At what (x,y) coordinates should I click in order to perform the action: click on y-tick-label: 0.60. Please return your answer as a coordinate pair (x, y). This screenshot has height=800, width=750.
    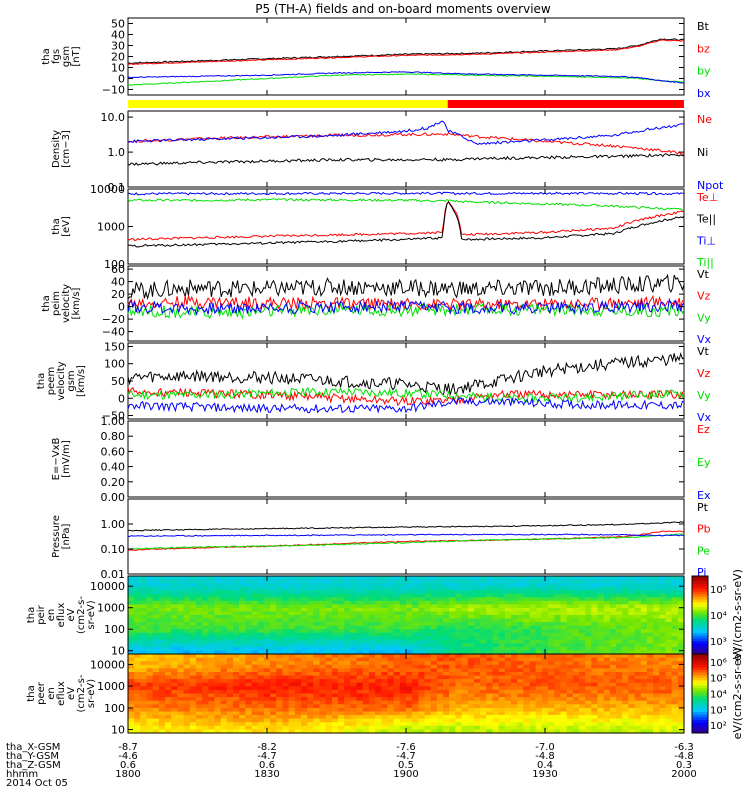
    Looking at the image, I should click on (113, 451).